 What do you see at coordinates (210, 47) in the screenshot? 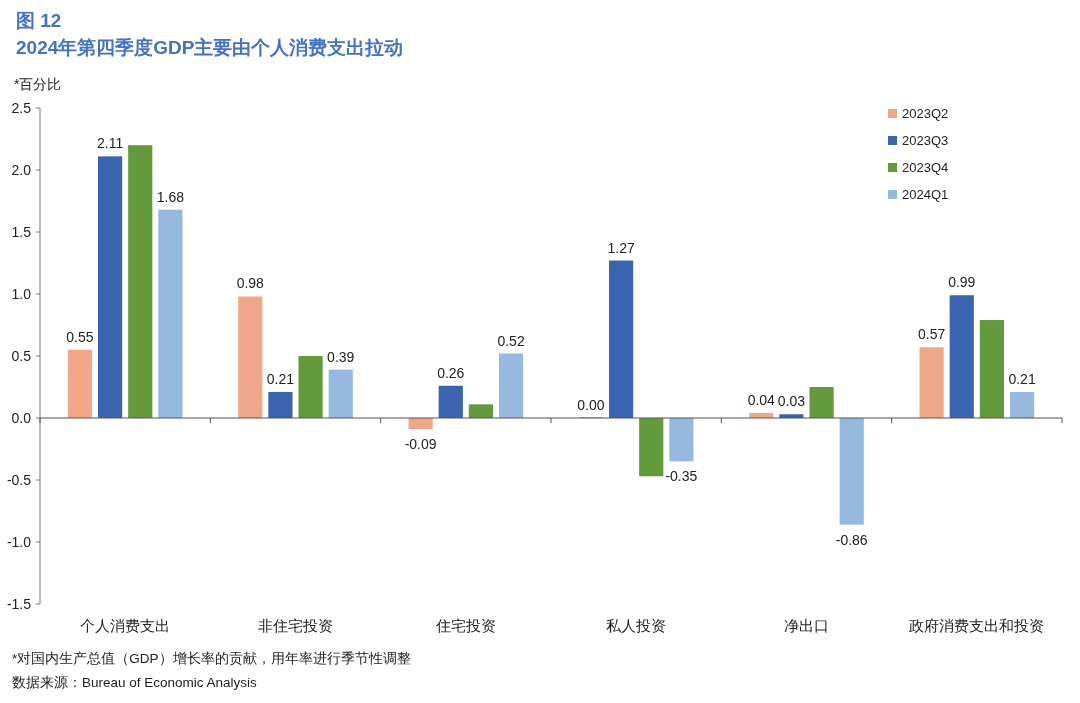
I see `chart-subtitle: 2024年第四季度GDP主要由个人消费支出拉动` at bounding box center [210, 47].